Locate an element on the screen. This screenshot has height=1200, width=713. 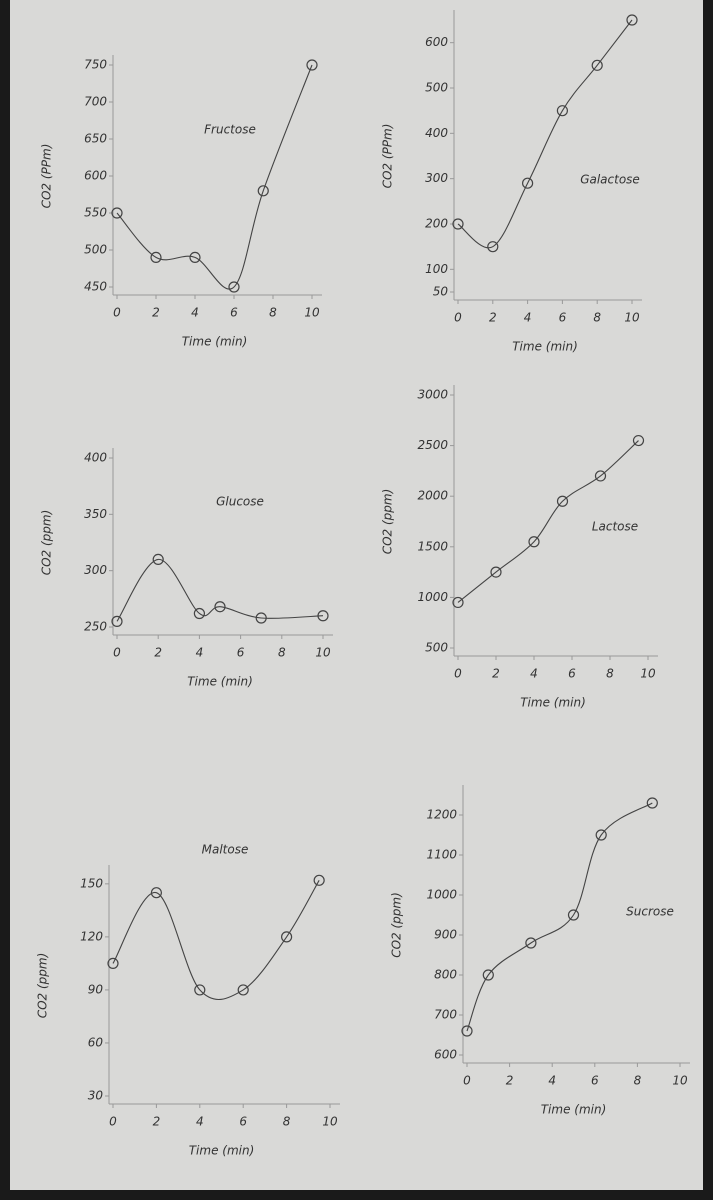
y-tick-label: 200 is located at coordinates (436, 224).